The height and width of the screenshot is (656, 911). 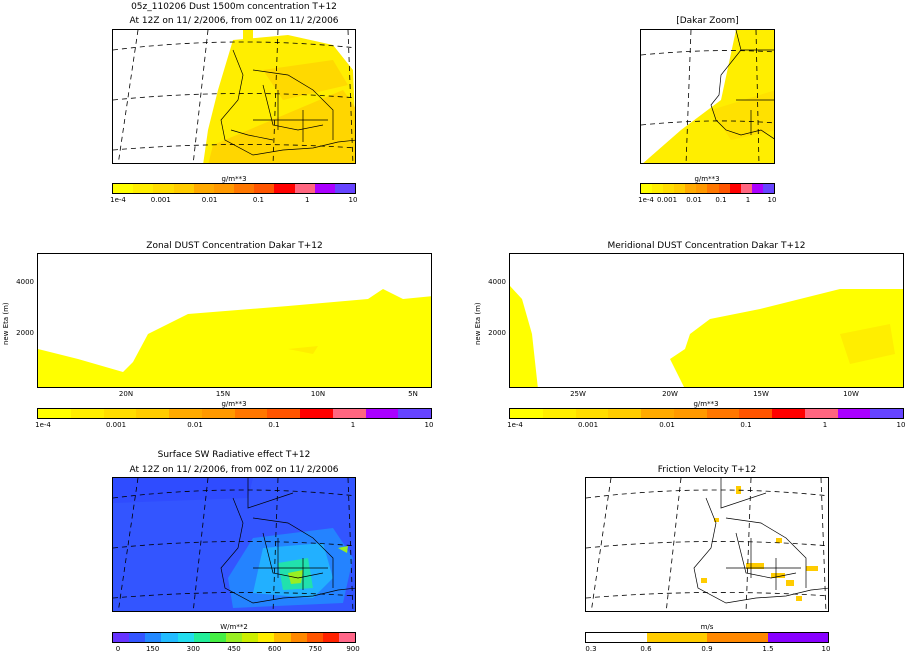 What do you see at coordinates (706, 336) in the screenshot?
I see `meridional-svg` at bounding box center [706, 336].